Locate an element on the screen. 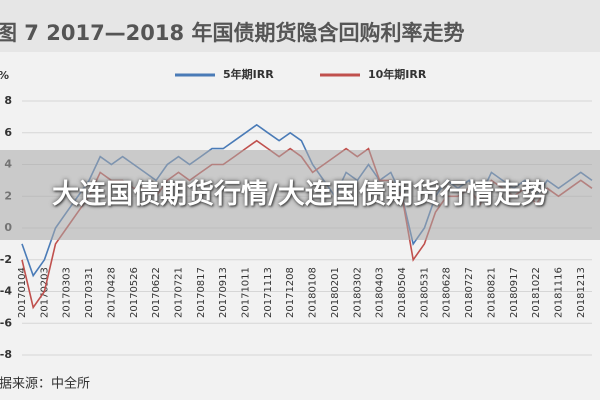  y-tick-label: -4 is located at coordinates (6, 291).